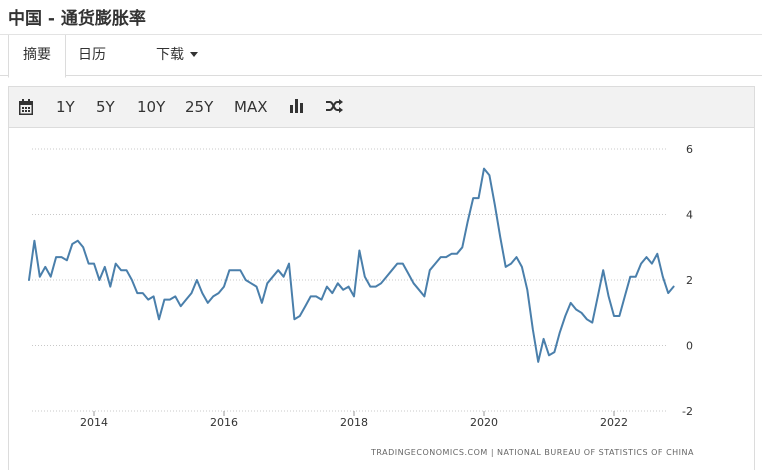  What do you see at coordinates (354, 422) in the screenshot?
I see `x-tick-label: 2018` at bounding box center [354, 422].